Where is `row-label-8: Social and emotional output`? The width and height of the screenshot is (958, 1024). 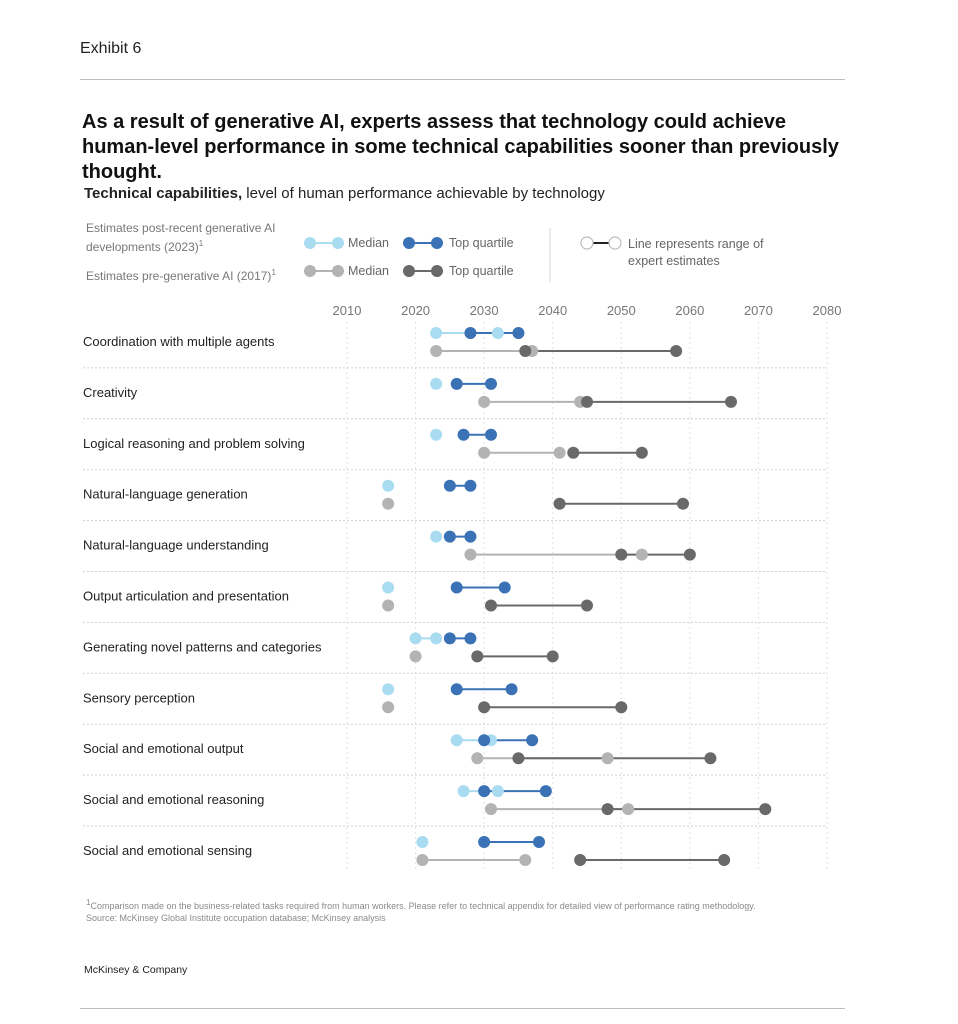 row-label-8: Social and emotional output is located at coordinates (163, 748).